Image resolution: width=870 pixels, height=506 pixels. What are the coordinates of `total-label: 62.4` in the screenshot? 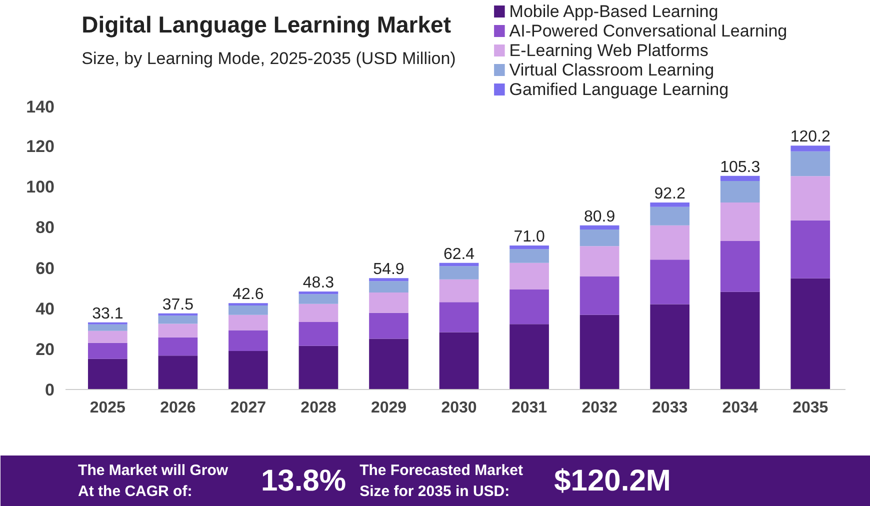 It's located at (459, 254).